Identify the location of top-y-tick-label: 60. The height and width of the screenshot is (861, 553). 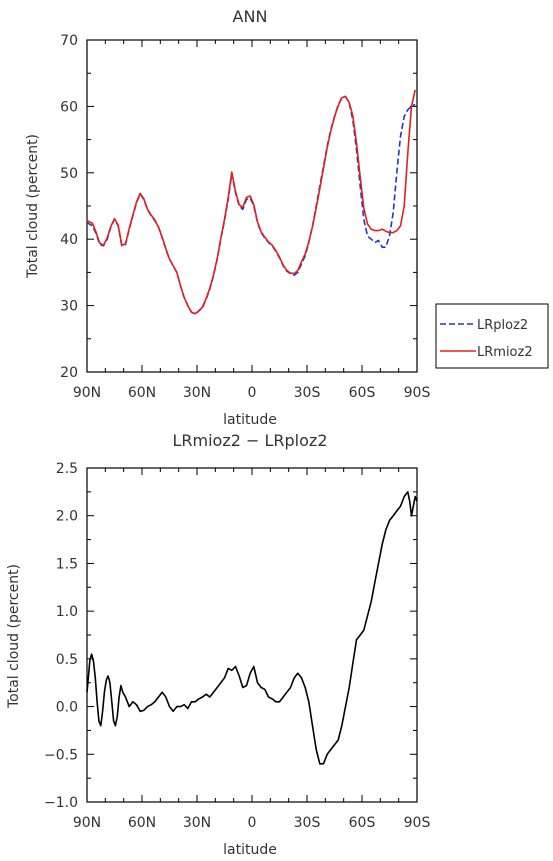
(69, 107).